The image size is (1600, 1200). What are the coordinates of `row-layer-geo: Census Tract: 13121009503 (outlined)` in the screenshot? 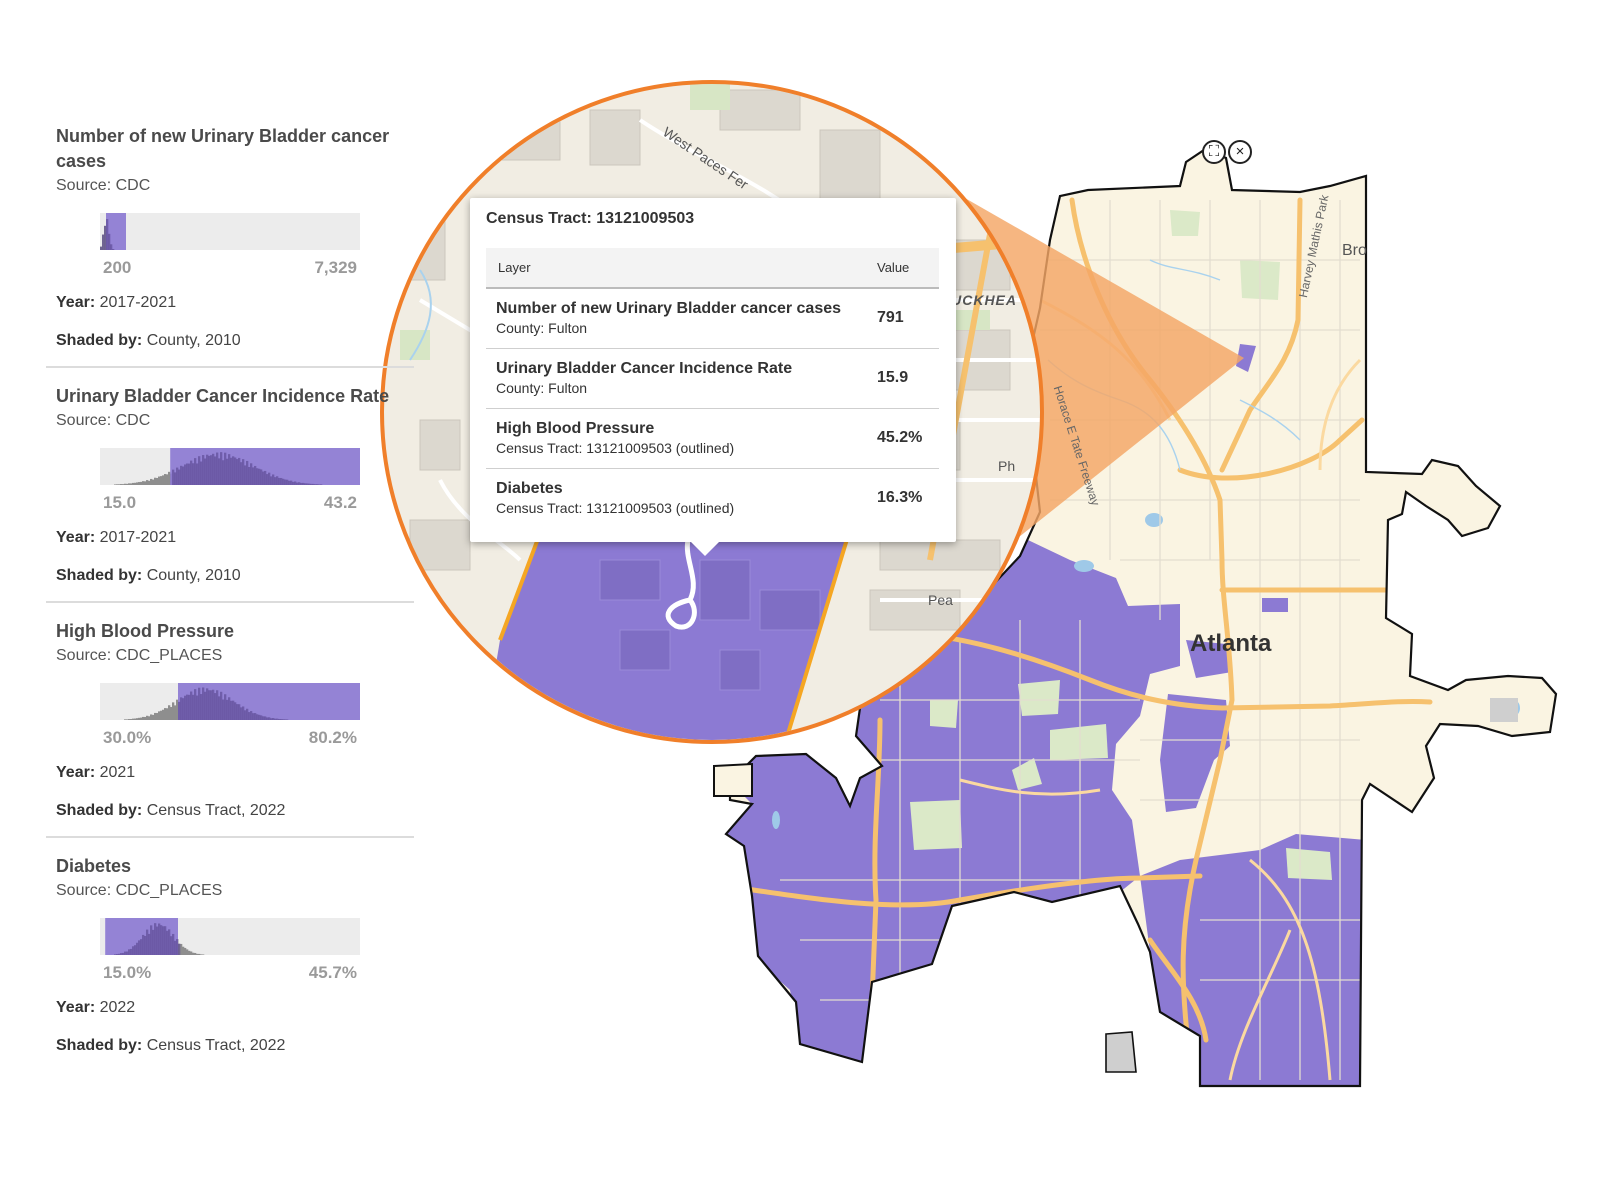 It's located at (615, 448).